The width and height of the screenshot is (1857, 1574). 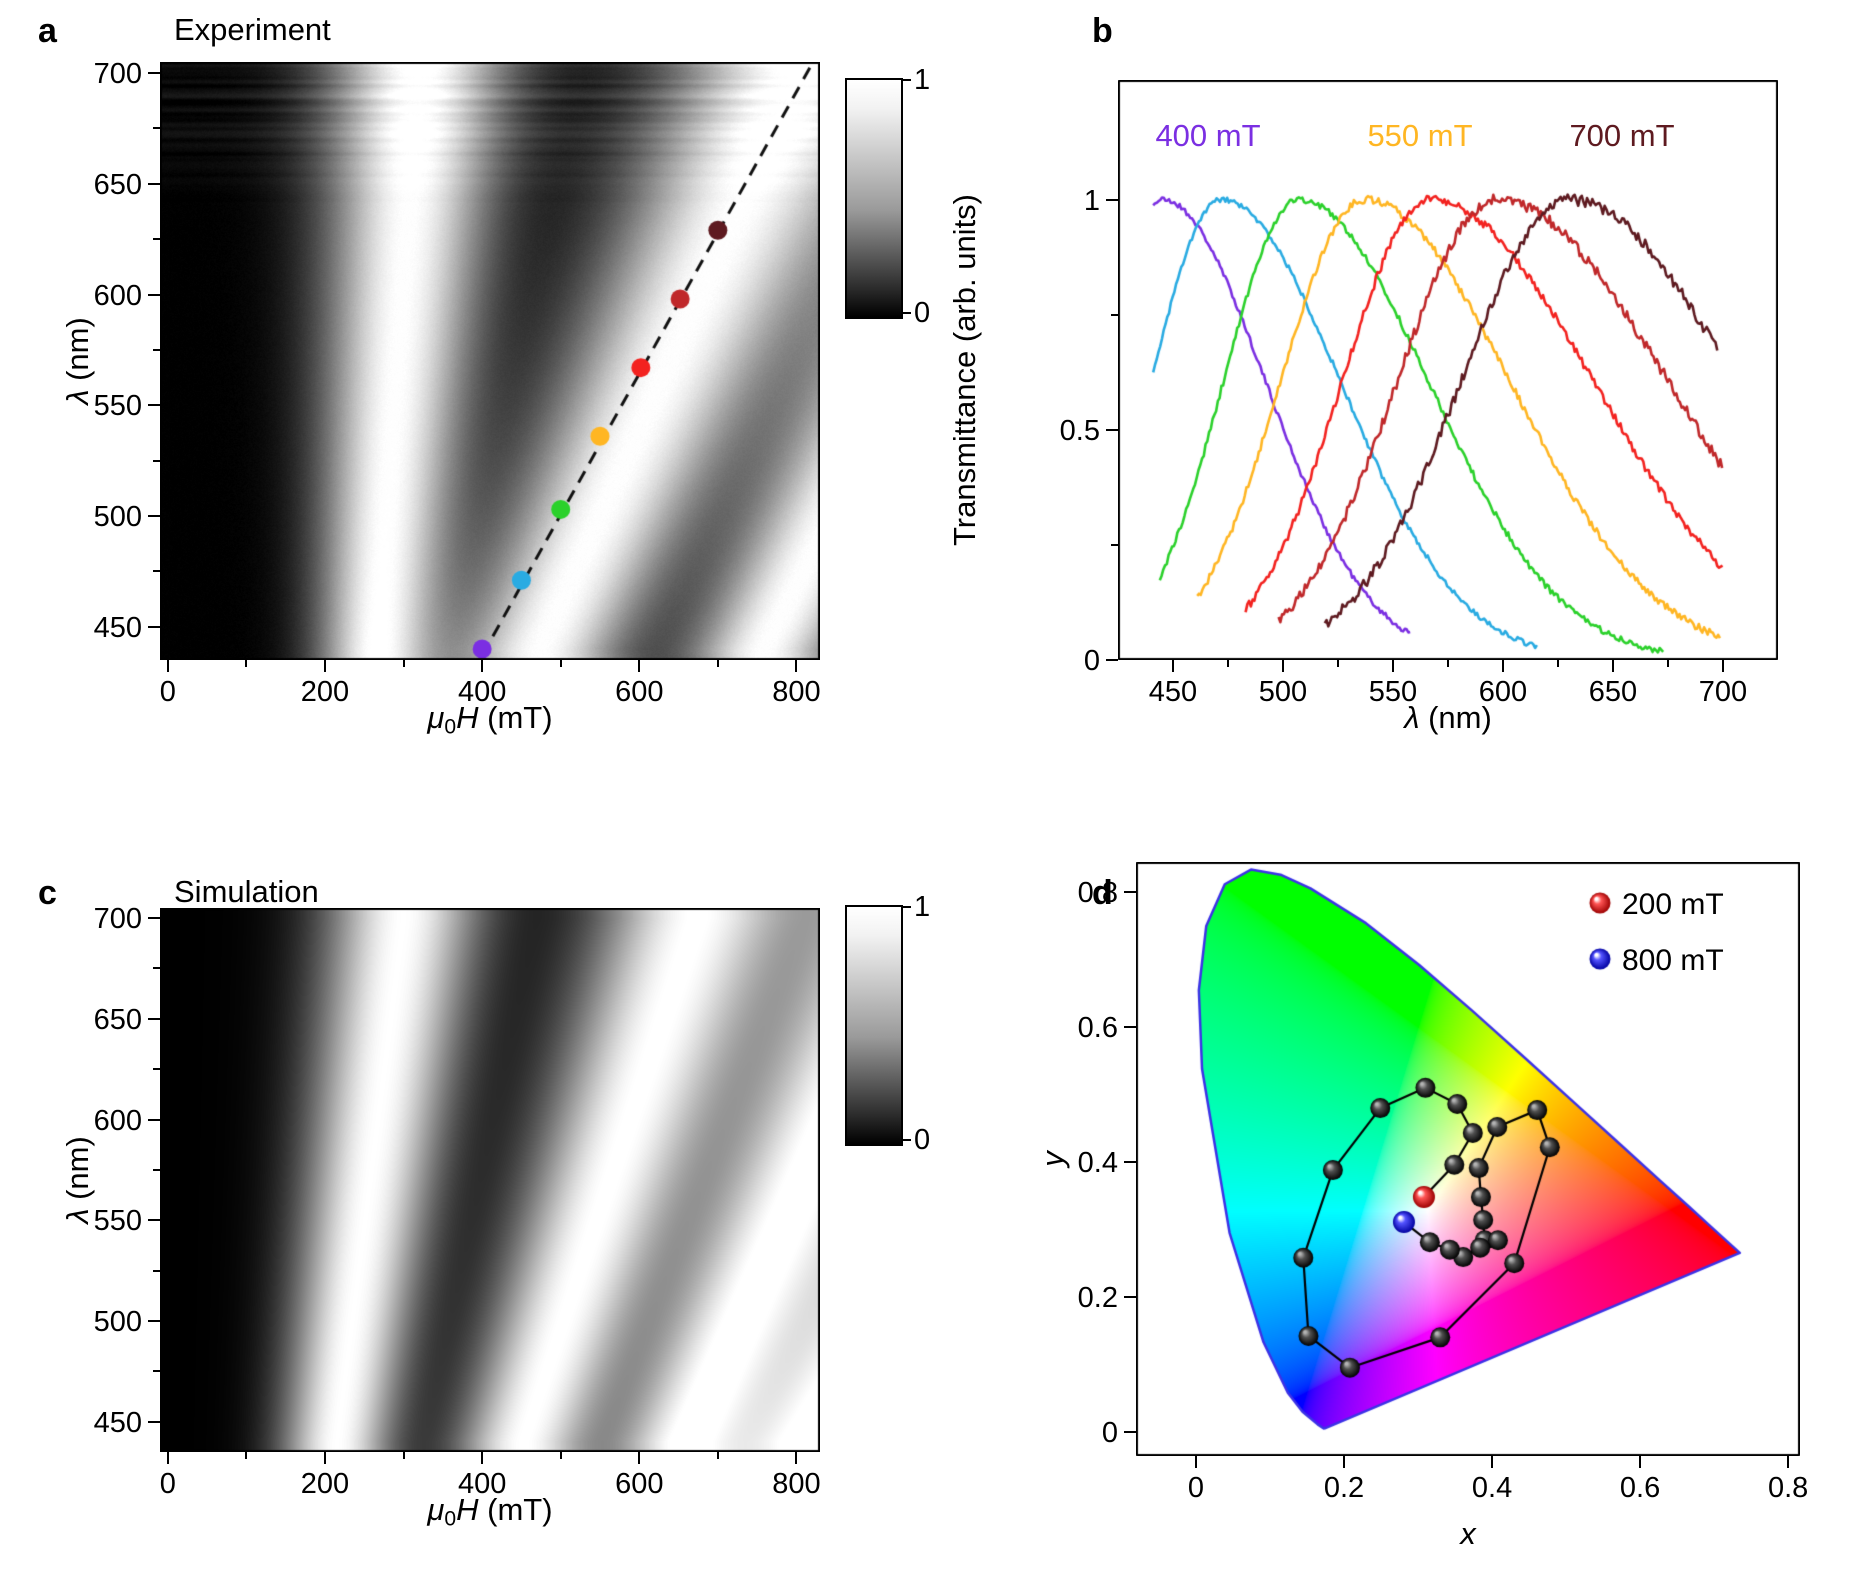 What do you see at coordinates (450, 1519) in the screenshot?
I see `mu-subscript: 0` at bounding box center [450, 1519].